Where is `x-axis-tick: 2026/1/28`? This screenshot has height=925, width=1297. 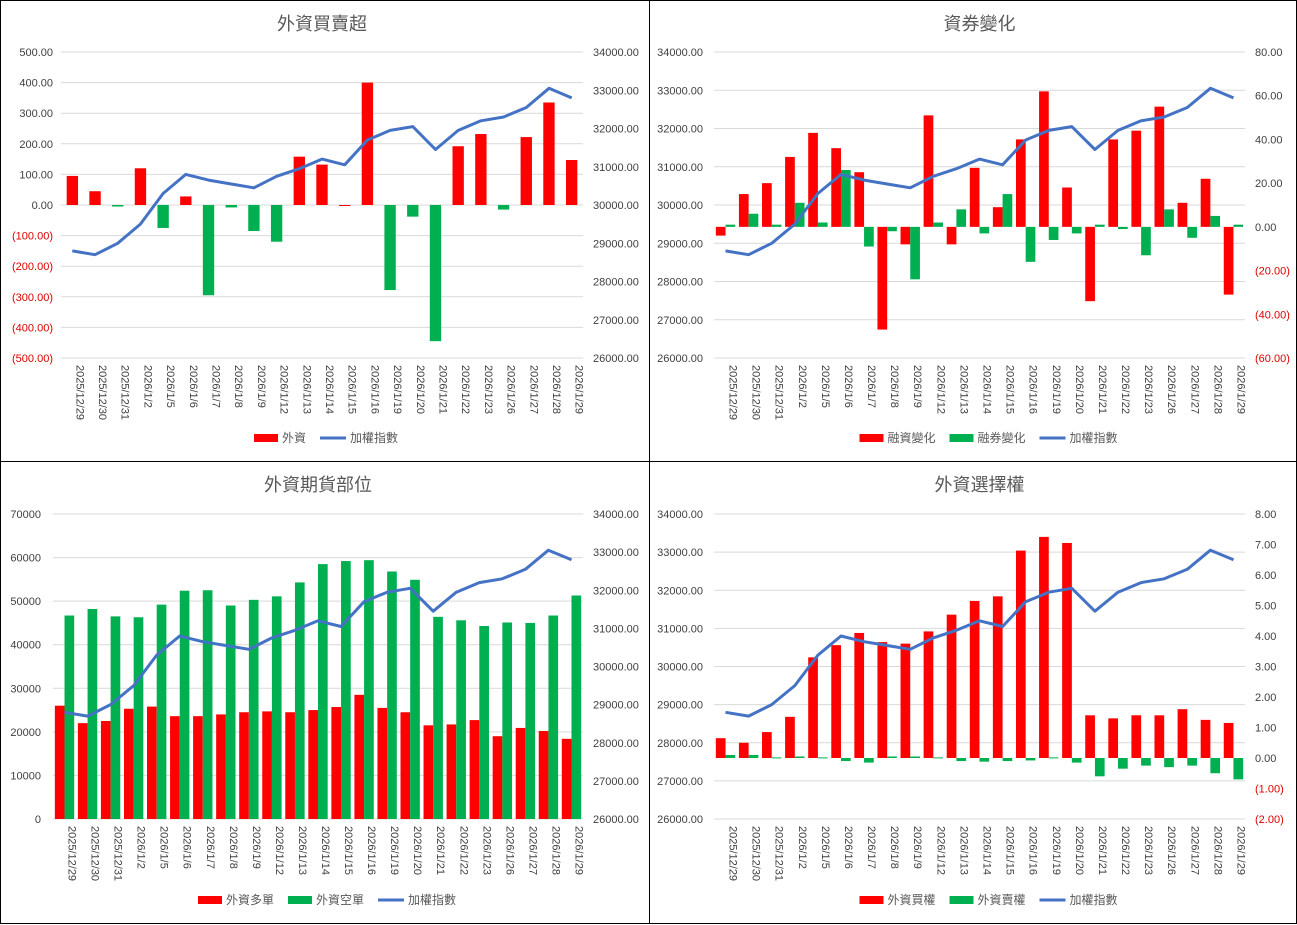
x-axis-tick: 2026/1/28 is located at coordinates (1217, 389).